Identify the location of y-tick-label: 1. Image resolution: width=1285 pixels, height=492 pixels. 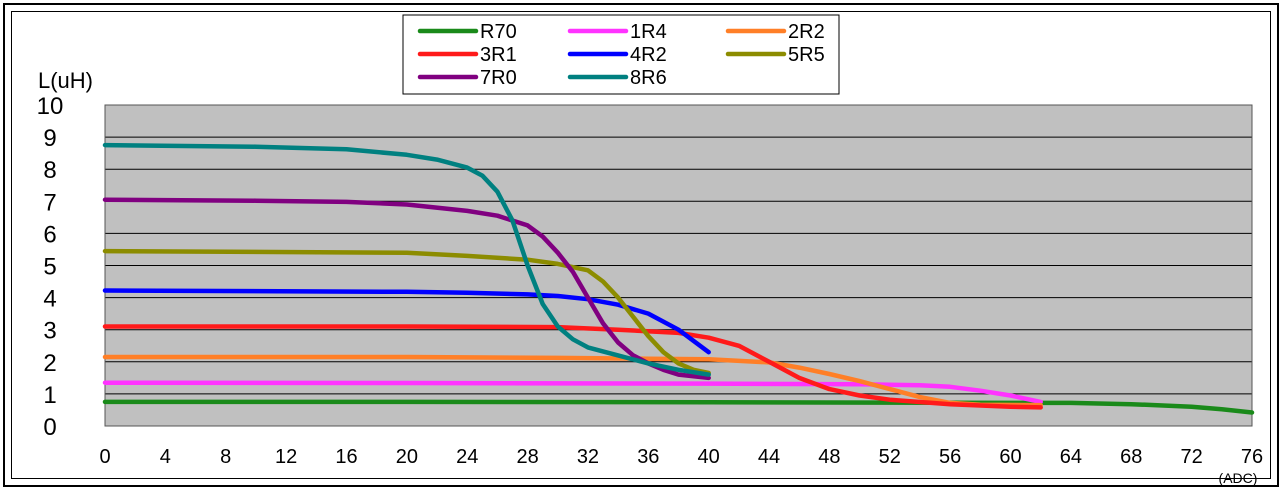
(49, 395).